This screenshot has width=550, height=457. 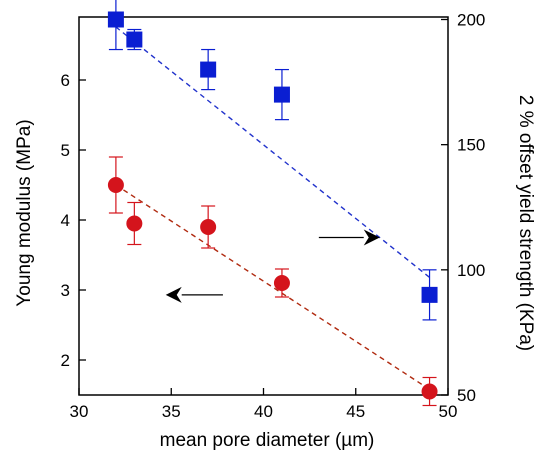 I want to click on x-axis-title: mean pore diameter (µm), so click(x=267, y=440).